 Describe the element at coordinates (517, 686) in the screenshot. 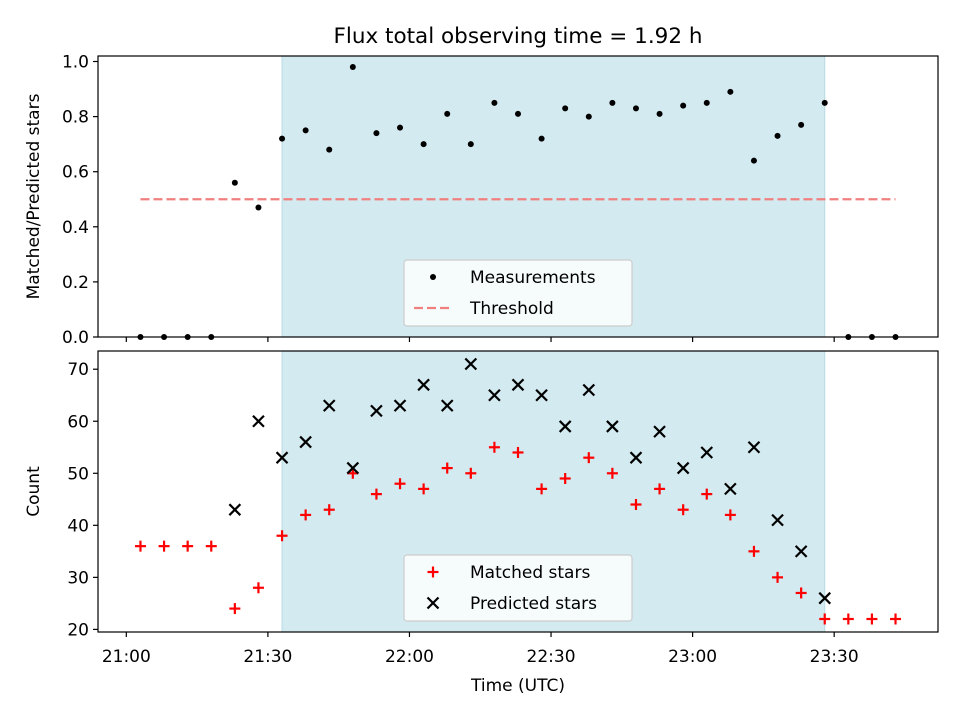

I see `x-axis-label: Time (UTC)` at that location.